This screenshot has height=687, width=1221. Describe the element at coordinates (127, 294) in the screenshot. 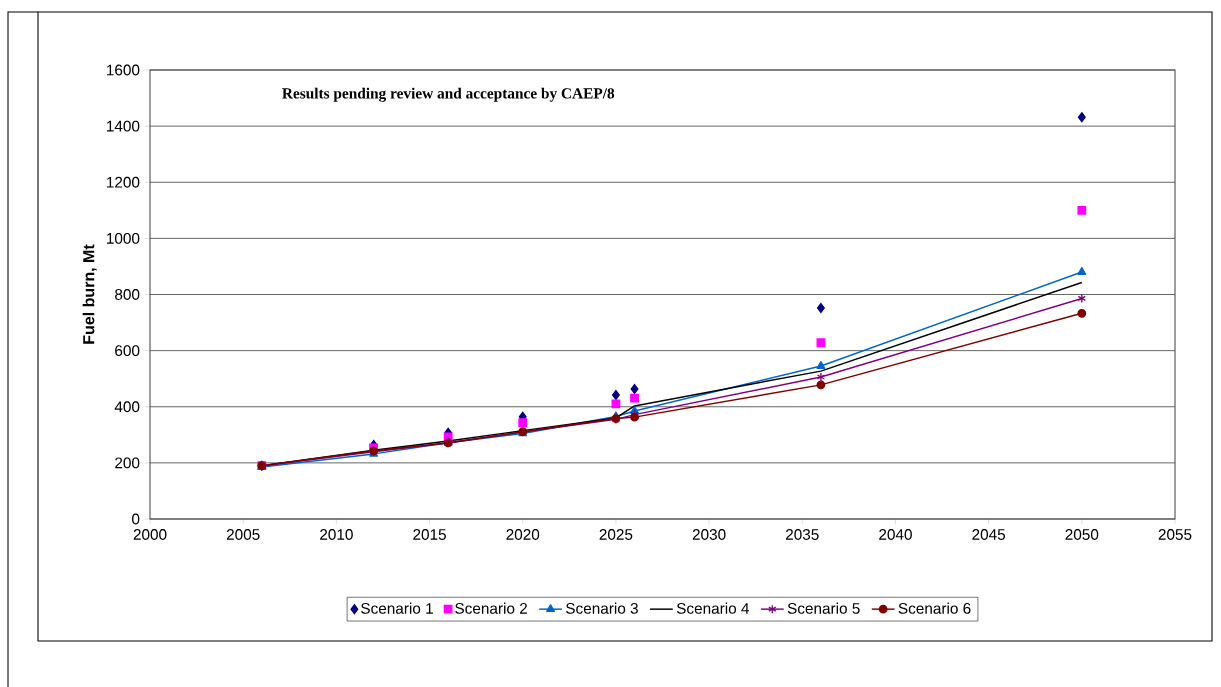

I see `y-tick-label: 800` at that location.